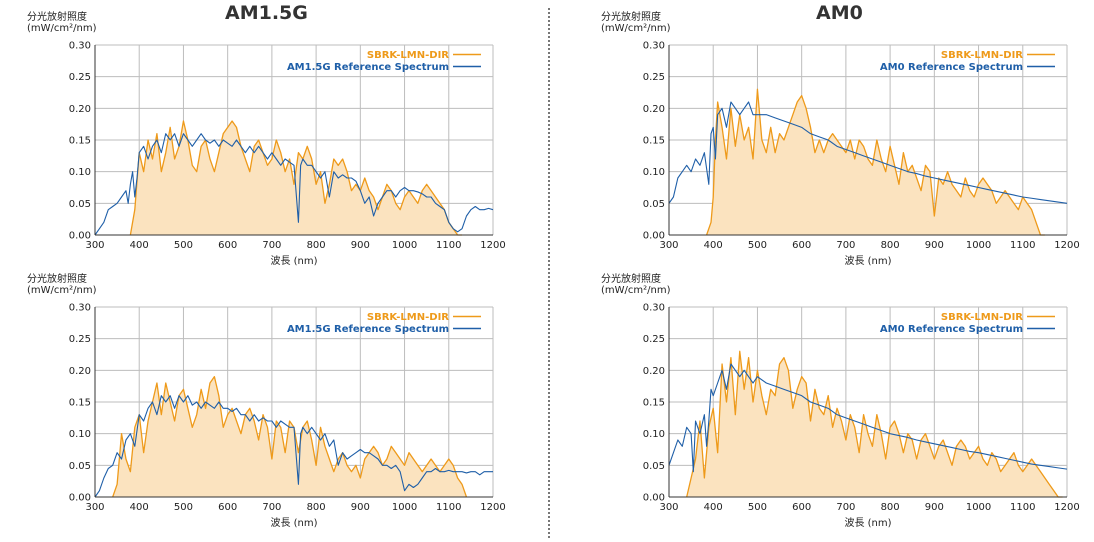 The image size is (1094, 542). I want to click on legend-label-reference: AM1.5G Reference Spectrum, so click(368, 329).